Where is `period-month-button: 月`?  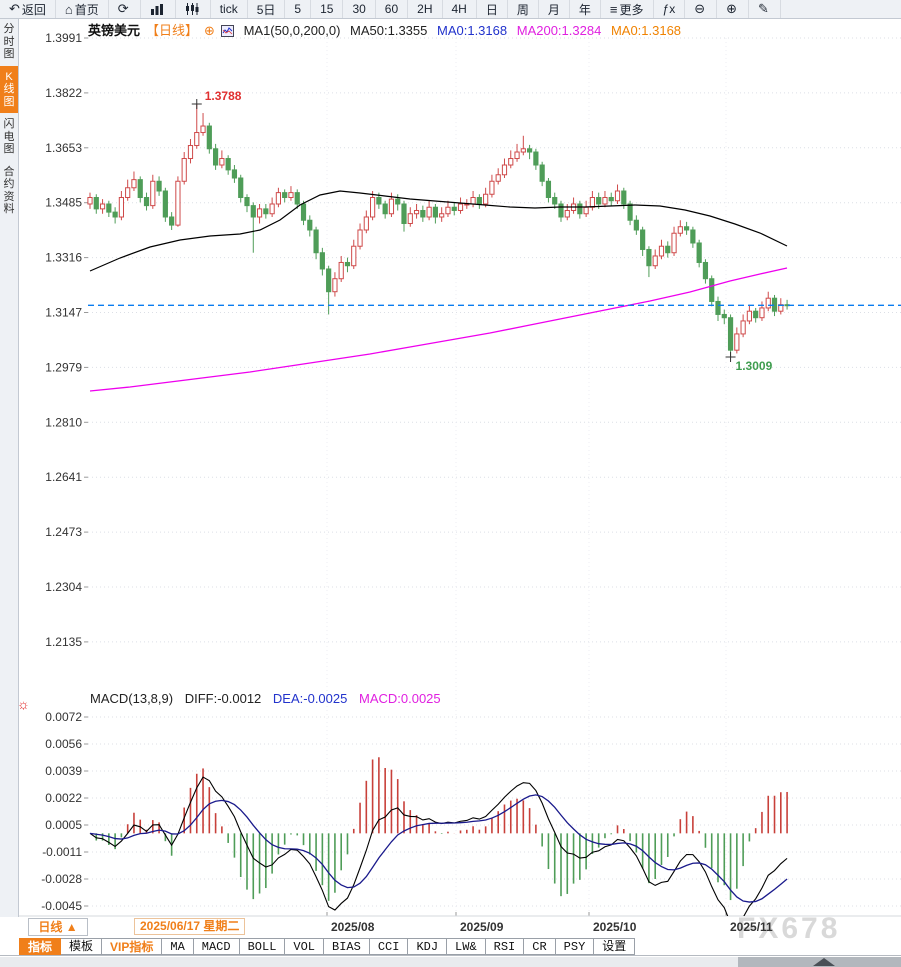
period-month-button: 月 is located at coordinates (554, 9).